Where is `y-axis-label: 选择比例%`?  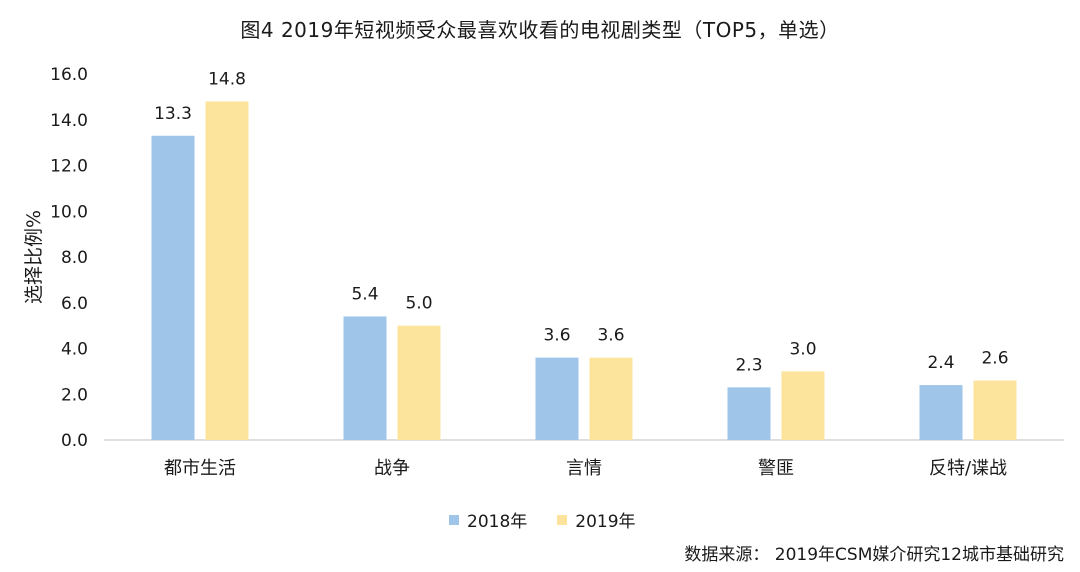 y-axis-label: 选择比例% is located at coordinates (34, 257).